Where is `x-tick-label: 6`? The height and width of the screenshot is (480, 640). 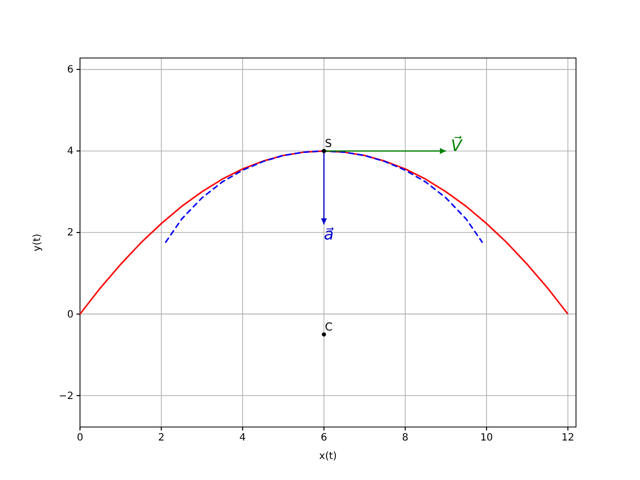 x-tick-label: 6 is located at coordinates (324, 438).